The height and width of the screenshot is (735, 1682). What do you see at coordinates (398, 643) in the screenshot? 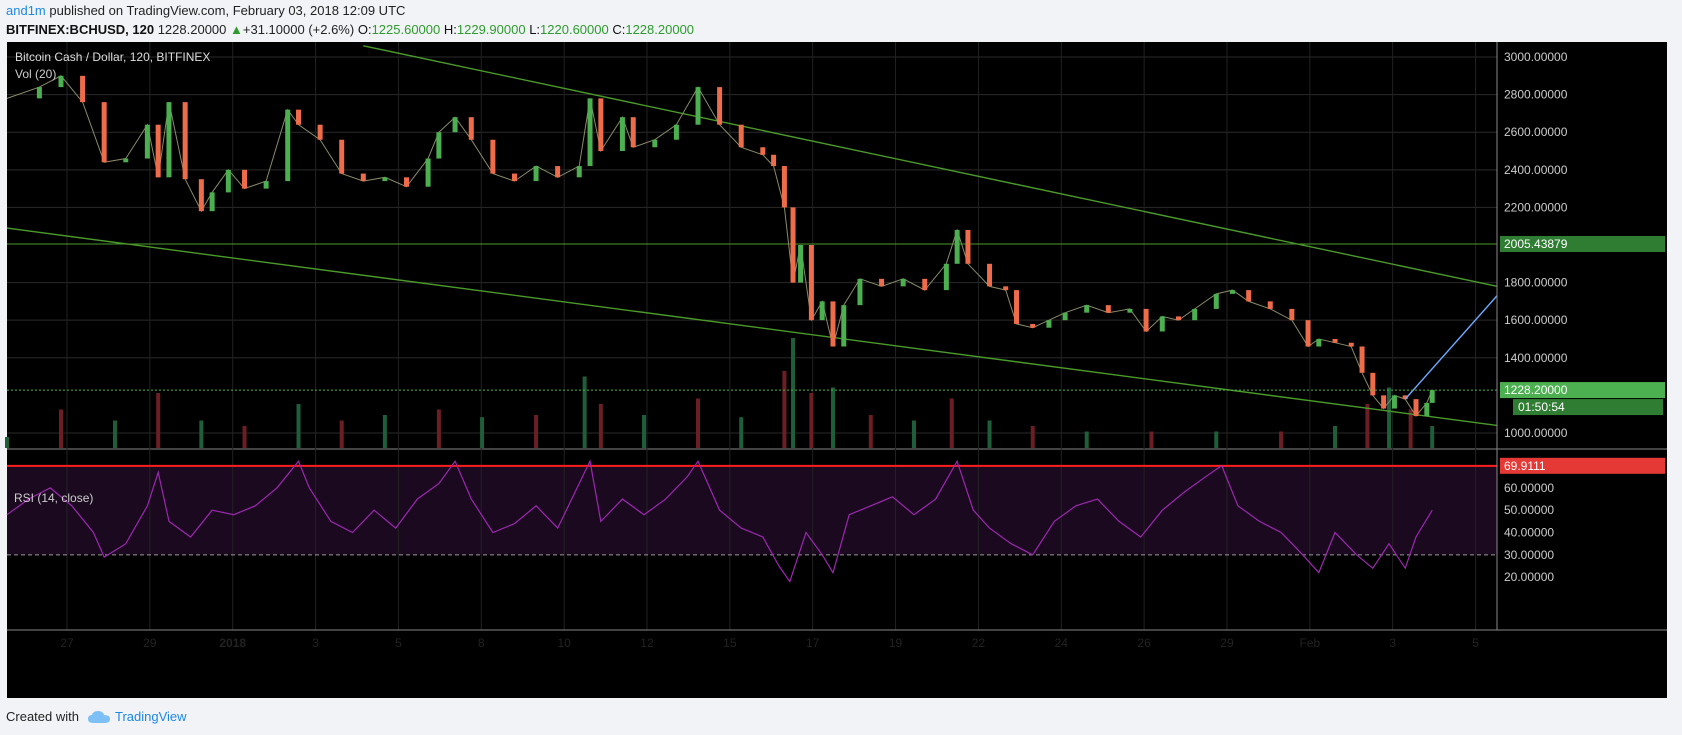
I see `time-tick-label: 5` at bounding box center [398, 643].